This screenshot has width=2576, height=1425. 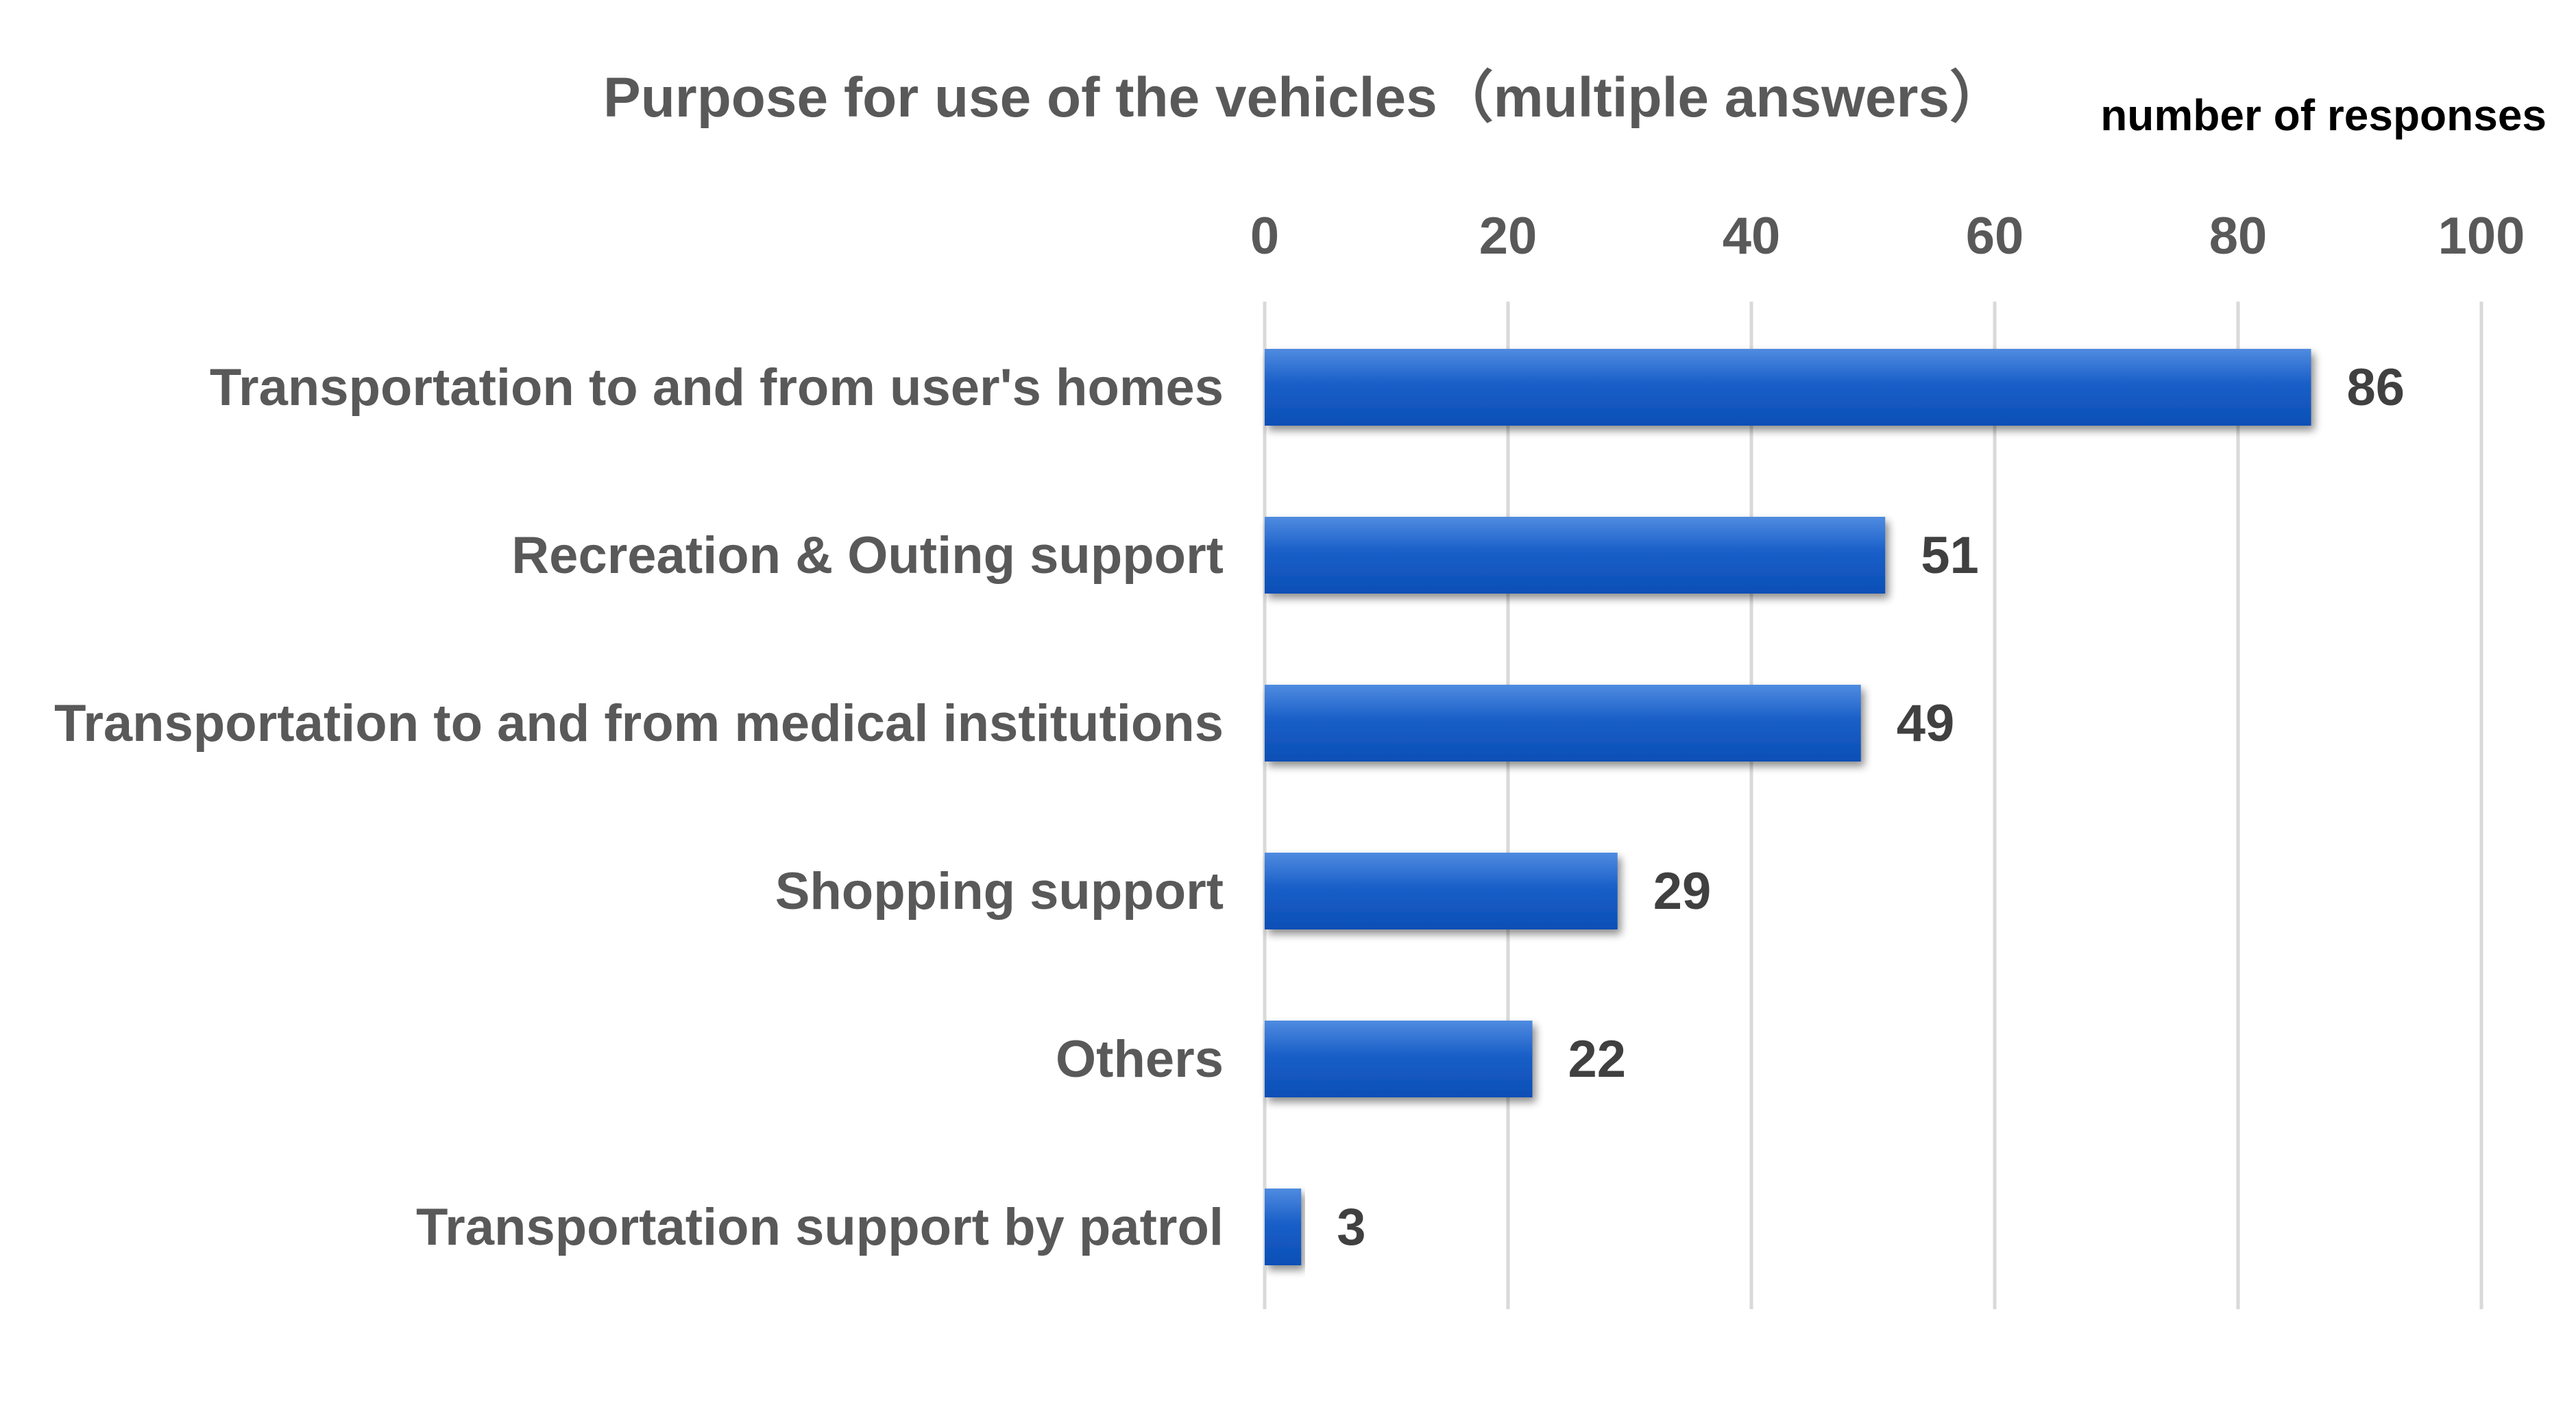 I want to click on category-label: Shopping support, so click(x=999, y=891).